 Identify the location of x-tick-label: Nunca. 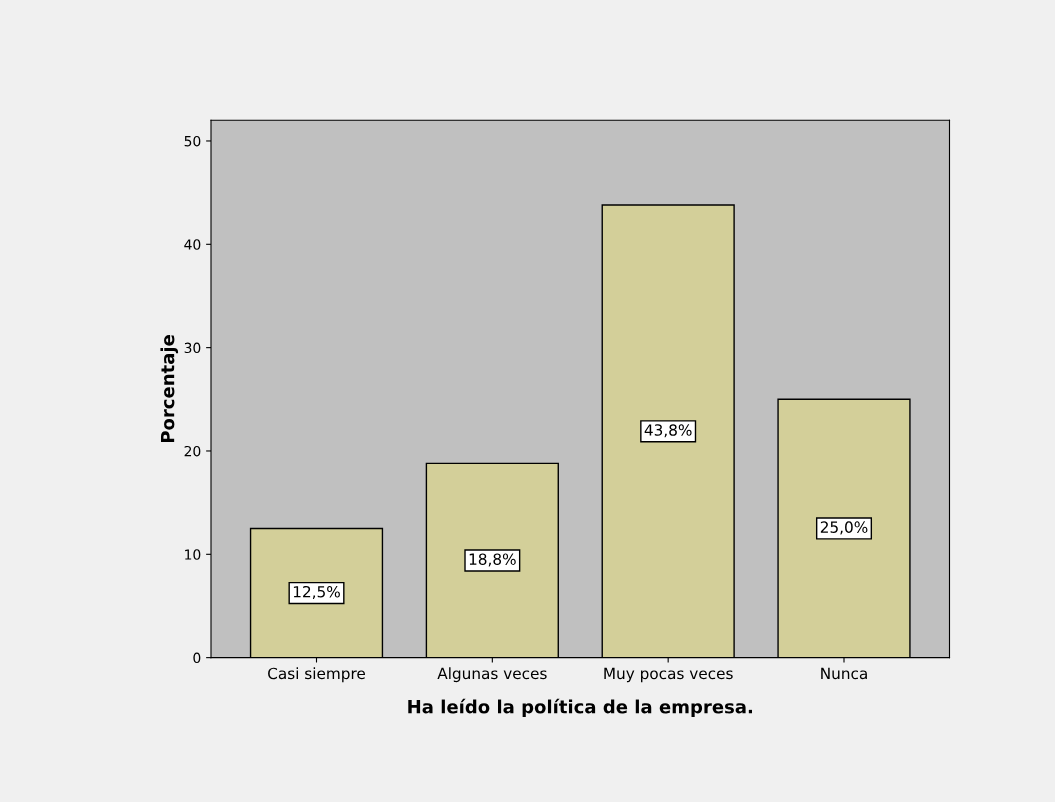
(844, 673).